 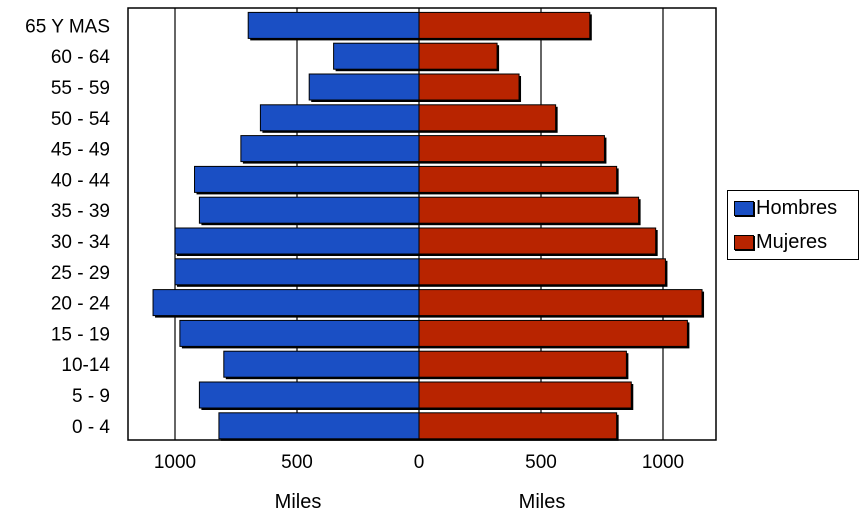 What do you see at coordinates (91, 427) in the screenshot?
I see `y-tick-label: 0 - 4` at bounding box center [91, 427].